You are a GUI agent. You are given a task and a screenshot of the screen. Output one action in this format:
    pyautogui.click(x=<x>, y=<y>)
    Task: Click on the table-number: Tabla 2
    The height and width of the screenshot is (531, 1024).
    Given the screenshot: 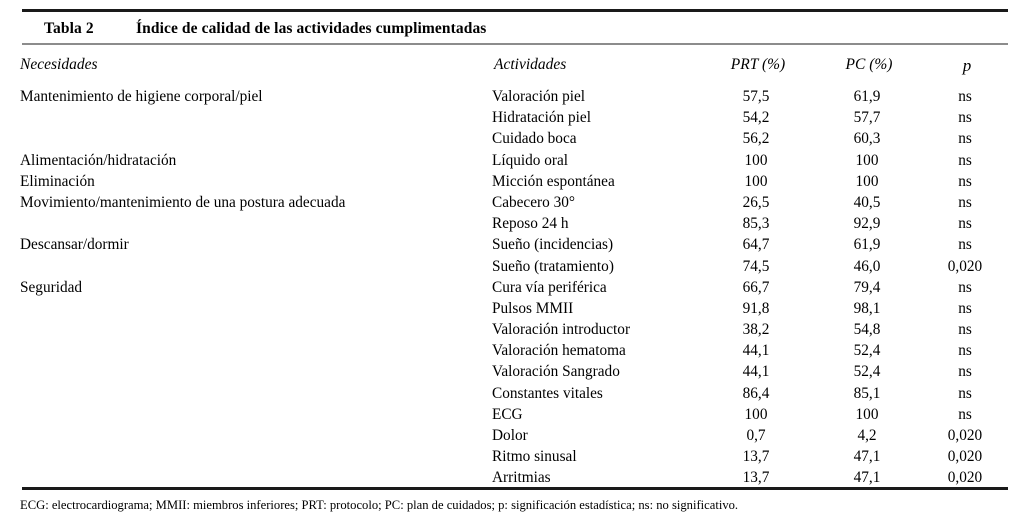 What is the action you would take?
    pyautogui.click(x=69, y=28)
    